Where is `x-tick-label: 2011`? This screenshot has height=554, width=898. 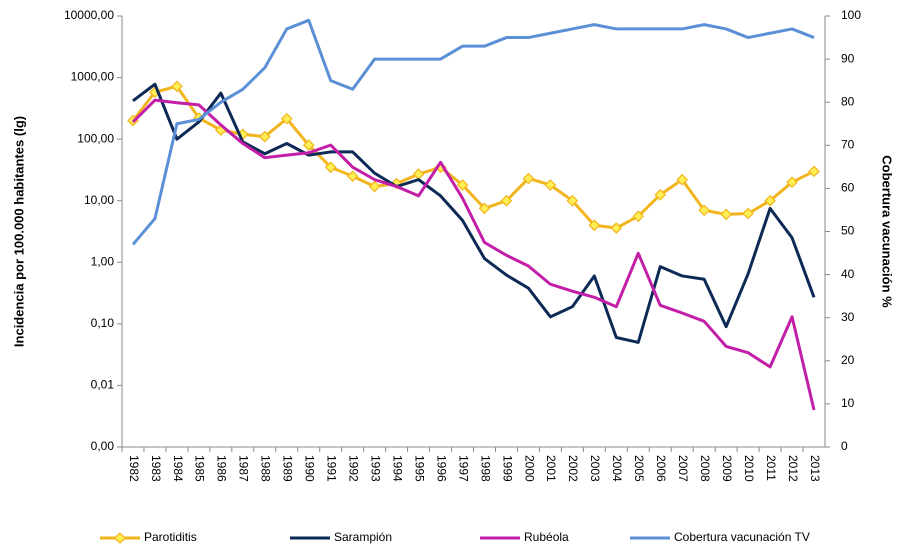
x-tick-label: 2011 is located at coordinates (771, 468).